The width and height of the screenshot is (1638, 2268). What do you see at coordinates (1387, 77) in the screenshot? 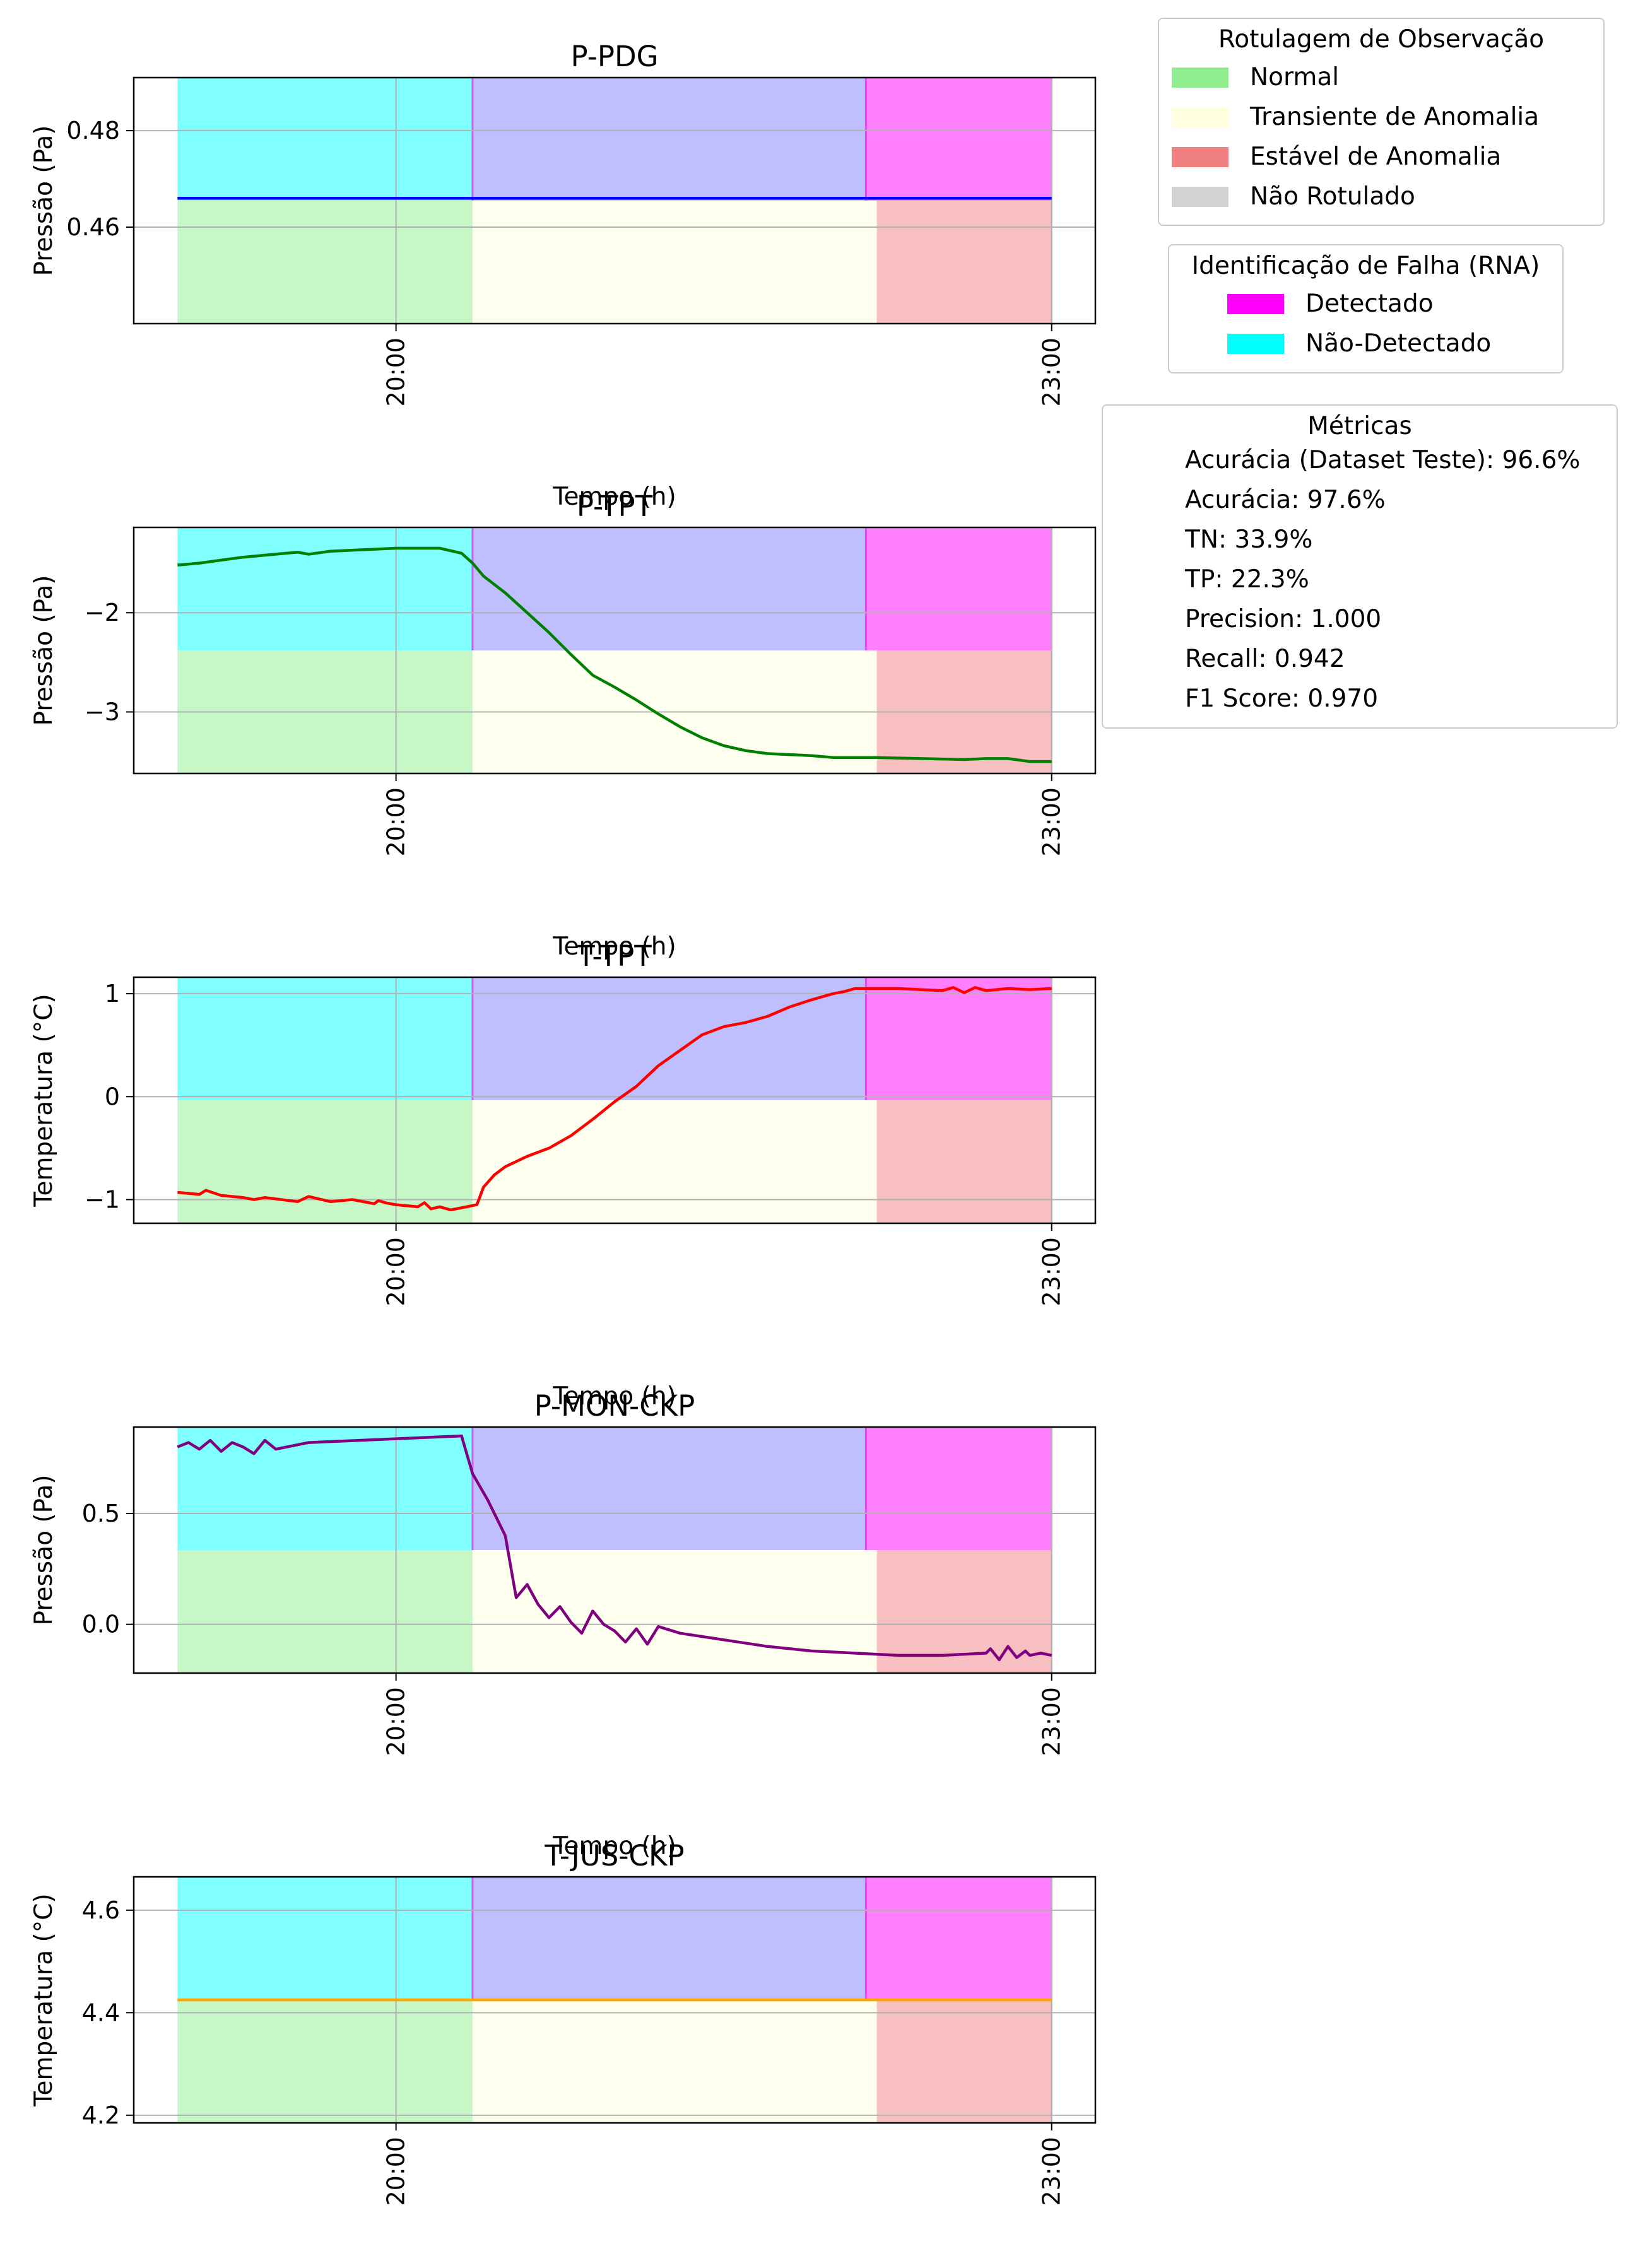
I see `legend-observation-item-normal: Normal` at bounding box center [1387, 77].